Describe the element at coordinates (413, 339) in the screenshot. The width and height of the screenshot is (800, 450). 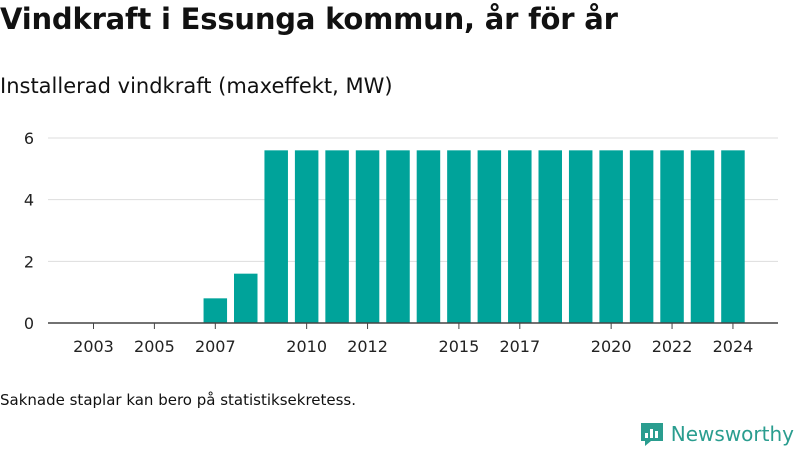
I see `x-axis-ticks: 2003 2005 2007 2010 2012 2015 2017 2020 2022 2024` at that location.